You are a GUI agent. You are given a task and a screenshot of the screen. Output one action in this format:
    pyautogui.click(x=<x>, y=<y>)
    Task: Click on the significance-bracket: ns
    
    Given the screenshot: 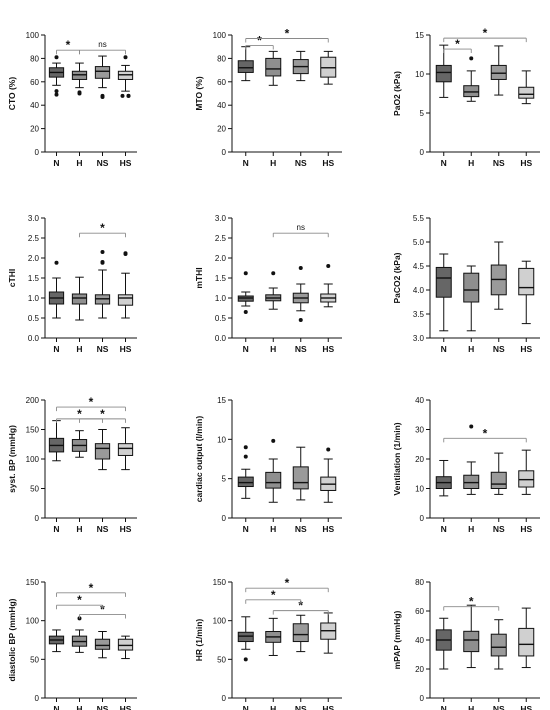 What is the action you would take?
    pyautogui.click(x=102, y=47)
    